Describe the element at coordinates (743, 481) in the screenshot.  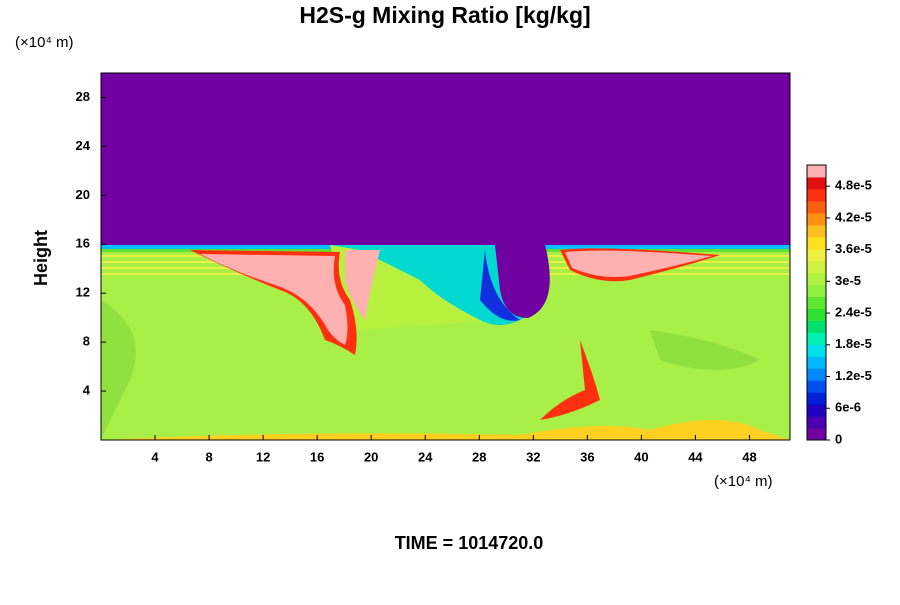
I see `x-unit-label: (×10⁴ m)` at that location.